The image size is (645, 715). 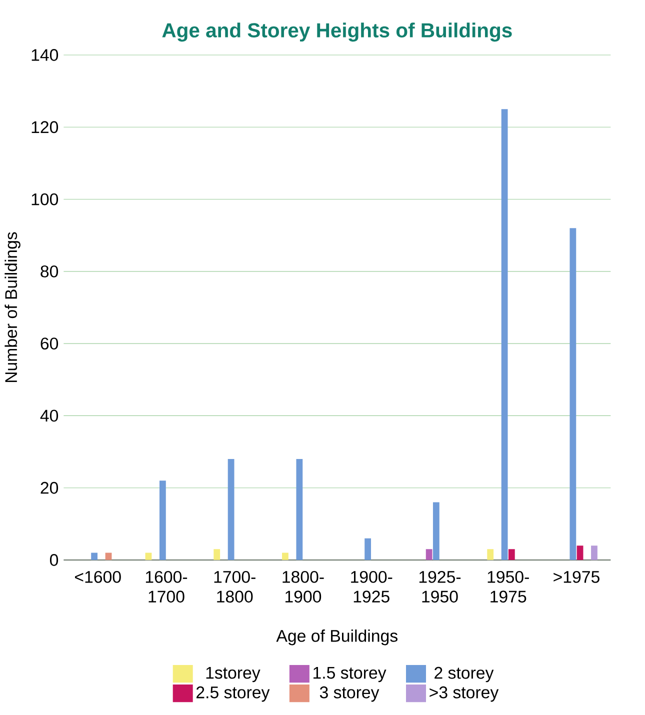 I want to click on y-tick-label: 120, so click(x=45, y=127).